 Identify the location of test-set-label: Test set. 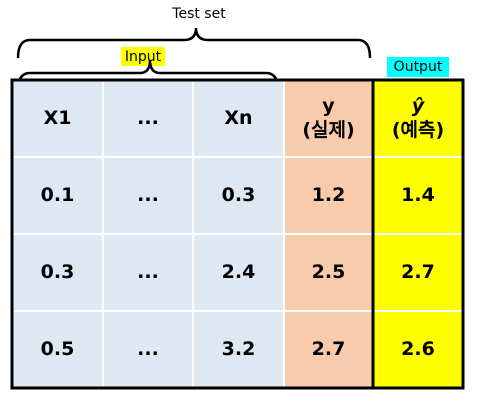
(198, 14).